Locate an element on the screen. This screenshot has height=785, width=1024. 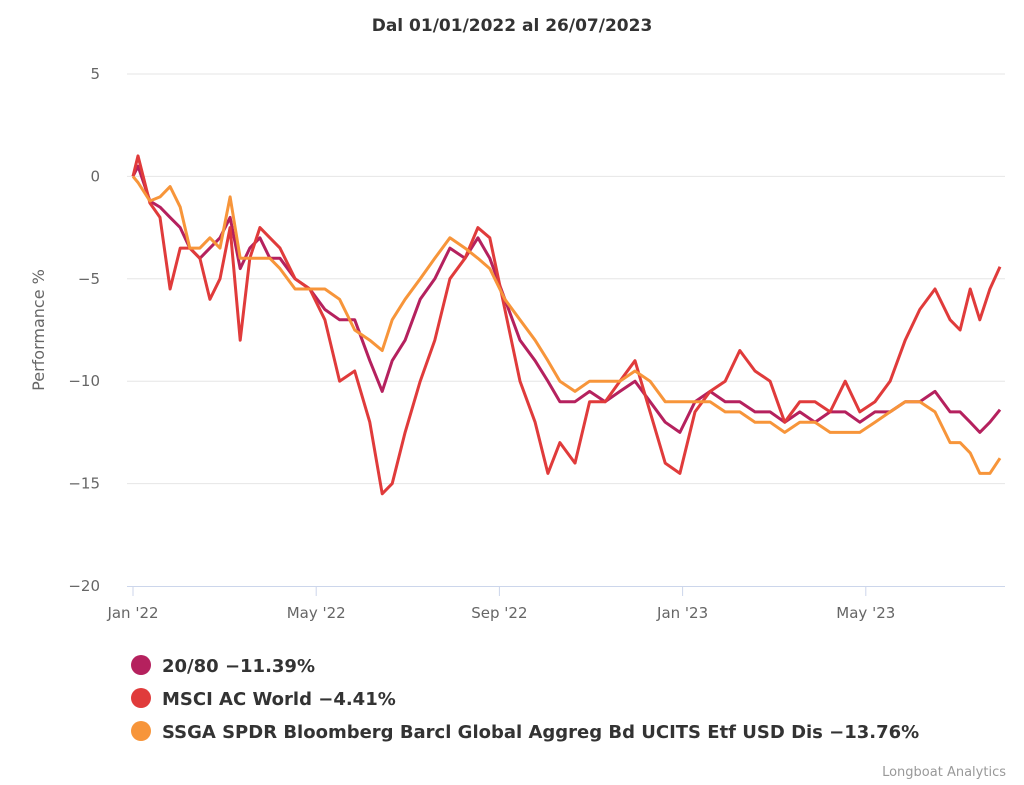
y-tick-label: 0 is located at coordinates (95, 176).